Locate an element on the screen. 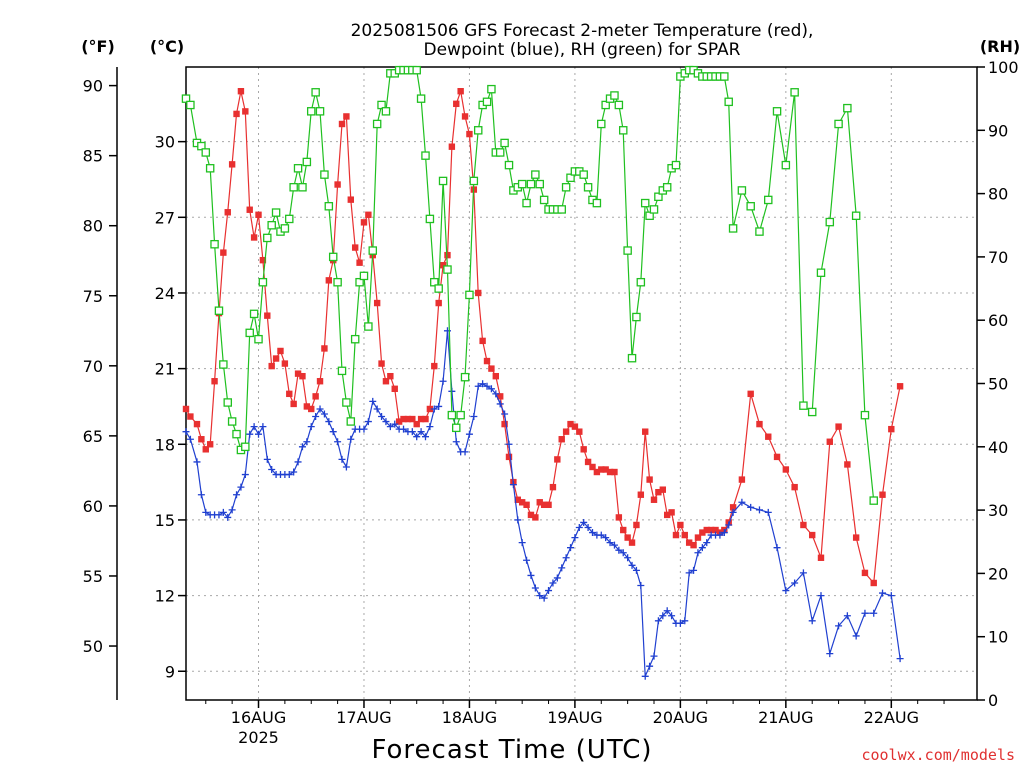 The height and width of the screenshot is (768, 1024). x-axis-label: Forecast Time (UTC) is located at coordinates (511, 750).